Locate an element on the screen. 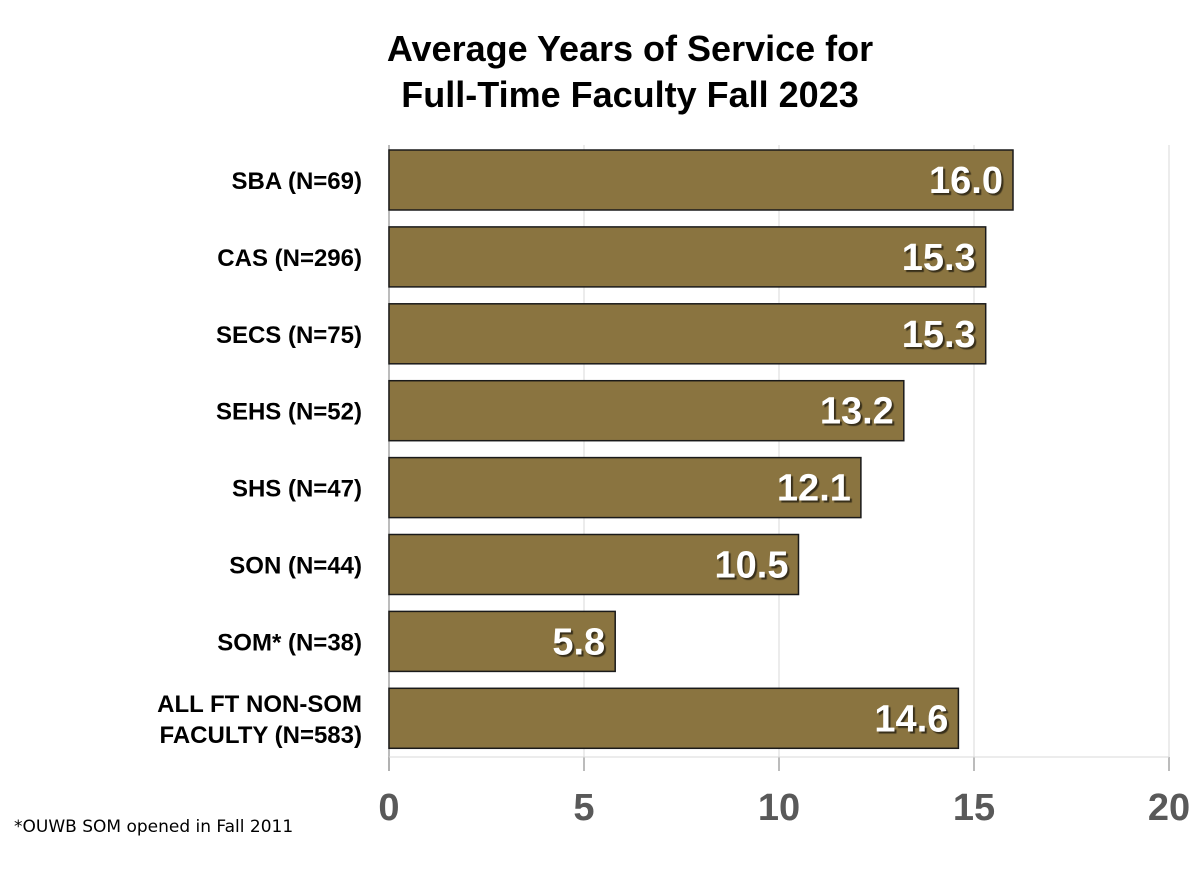 The image size is (1200, 879). data-label: 10.5 is located at coordinates (752, 566).